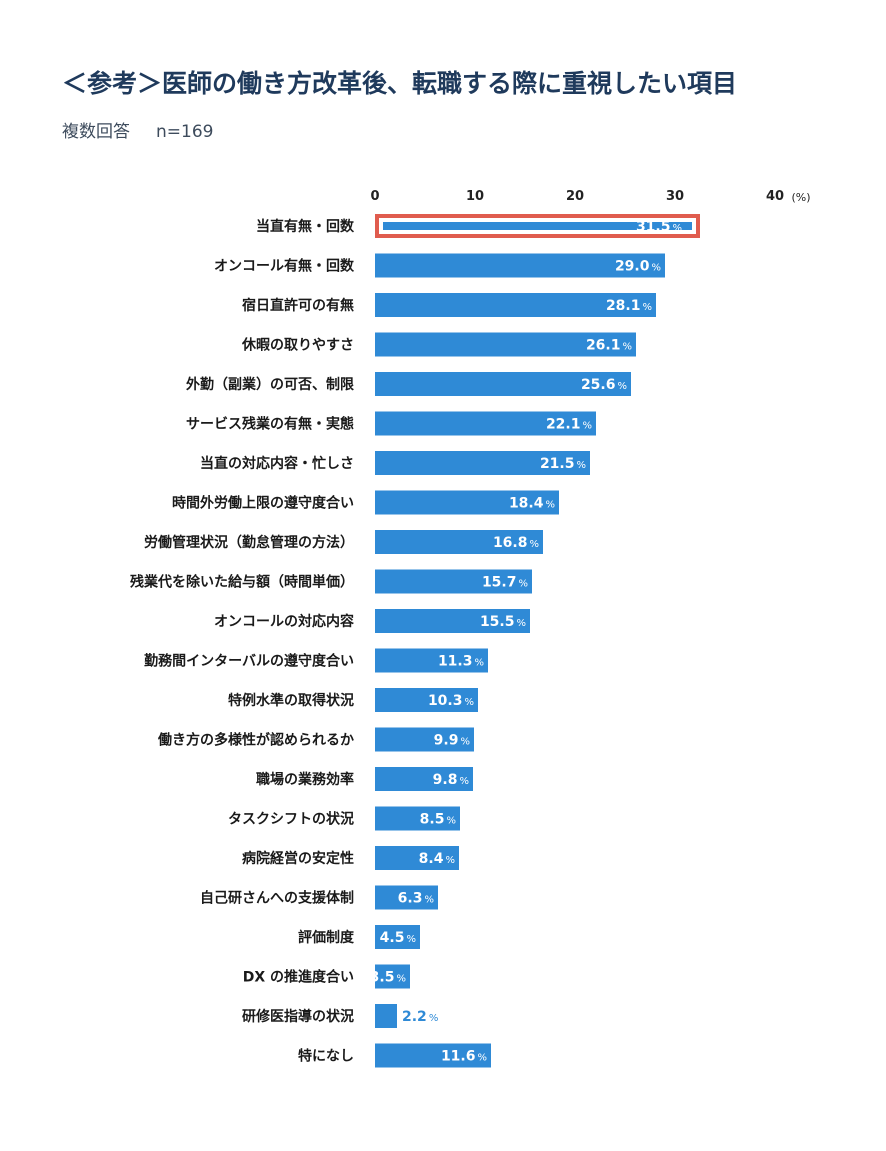 This screenshot has height=1151, width=886. I want to click on data-label: 9.8%, so click(451, 780).